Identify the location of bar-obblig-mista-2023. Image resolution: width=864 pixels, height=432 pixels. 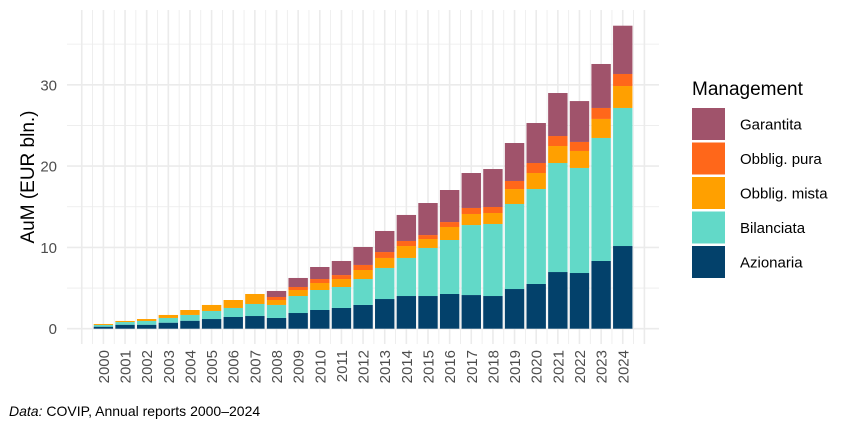
(601, 128).